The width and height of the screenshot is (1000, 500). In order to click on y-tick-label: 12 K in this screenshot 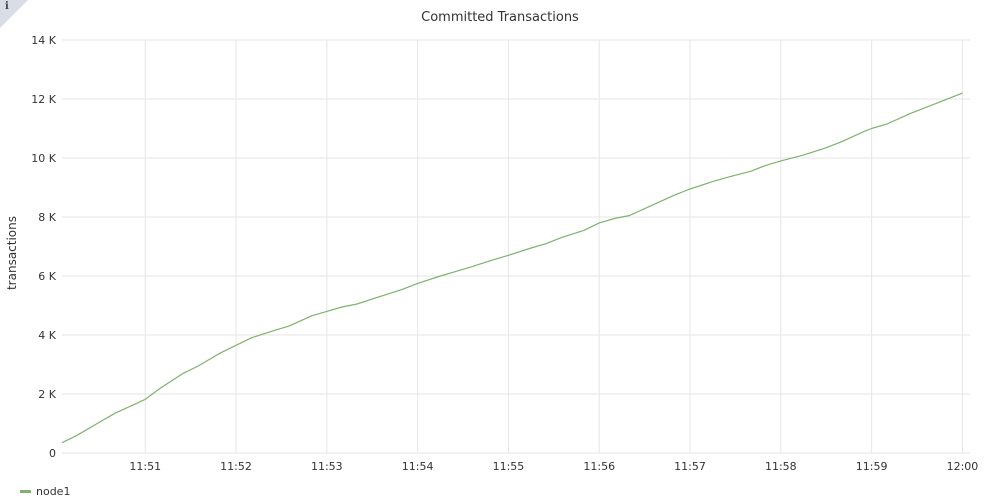, I will do `click(43, 99)`.